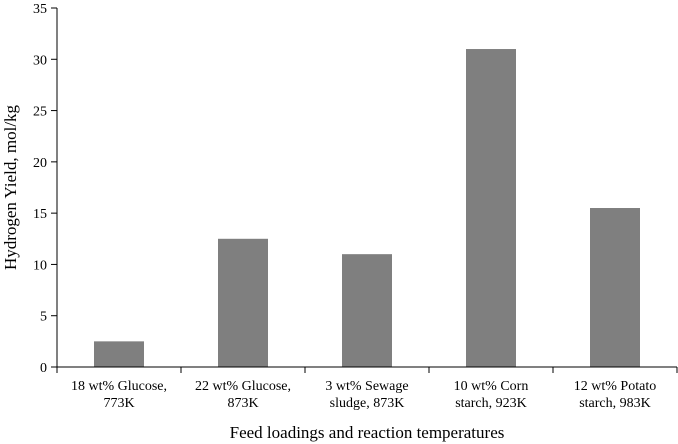 The width and height of the screenshot is (678, 444). I want to click on y-tick-label: 10, so click(40, 265).